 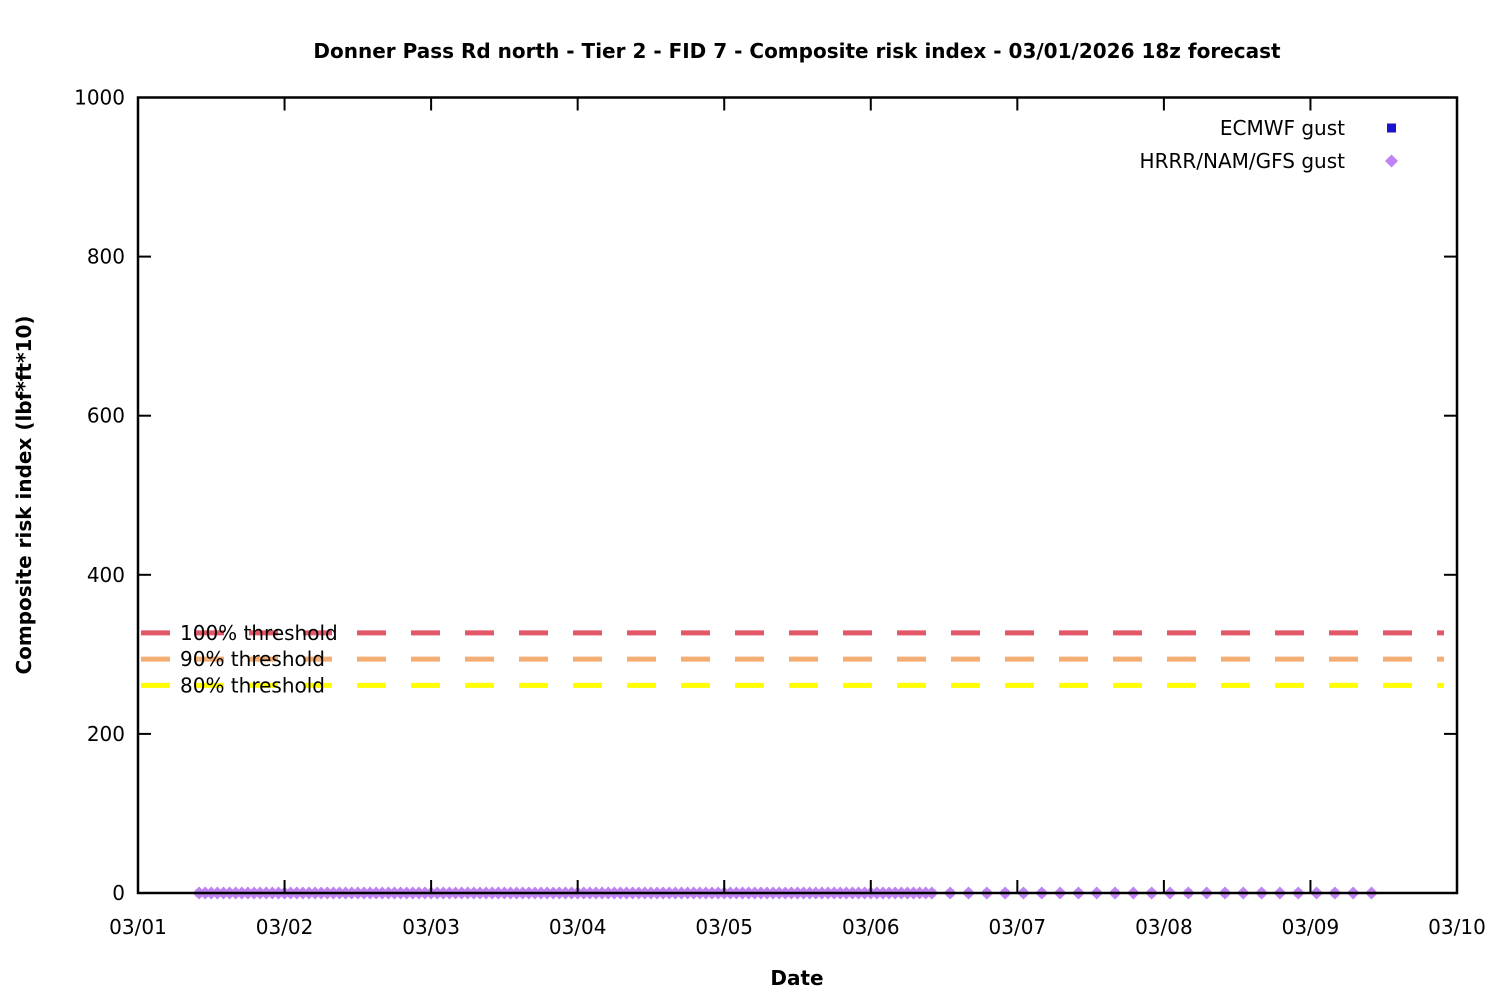 What do you see at coordinates (106, 257) in the screenshot?
I see `y-tick-label: 800` at bounding box center [106, 257].